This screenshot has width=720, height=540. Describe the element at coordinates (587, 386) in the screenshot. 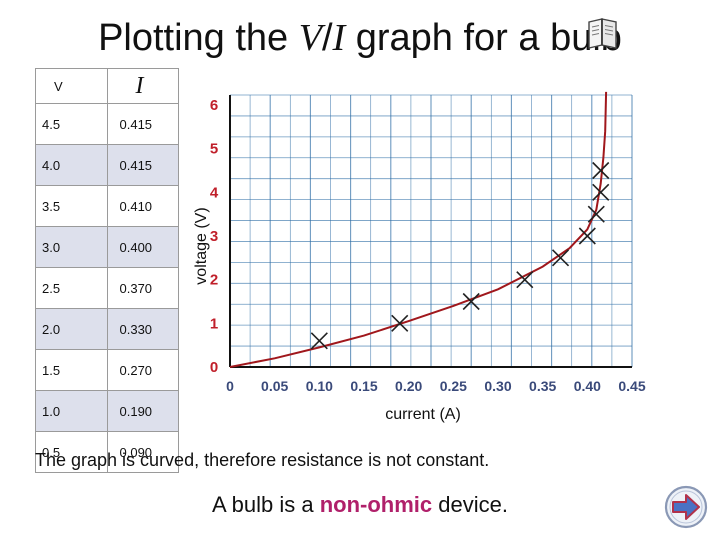

I see `x-tick-label: 0.40` at that location.